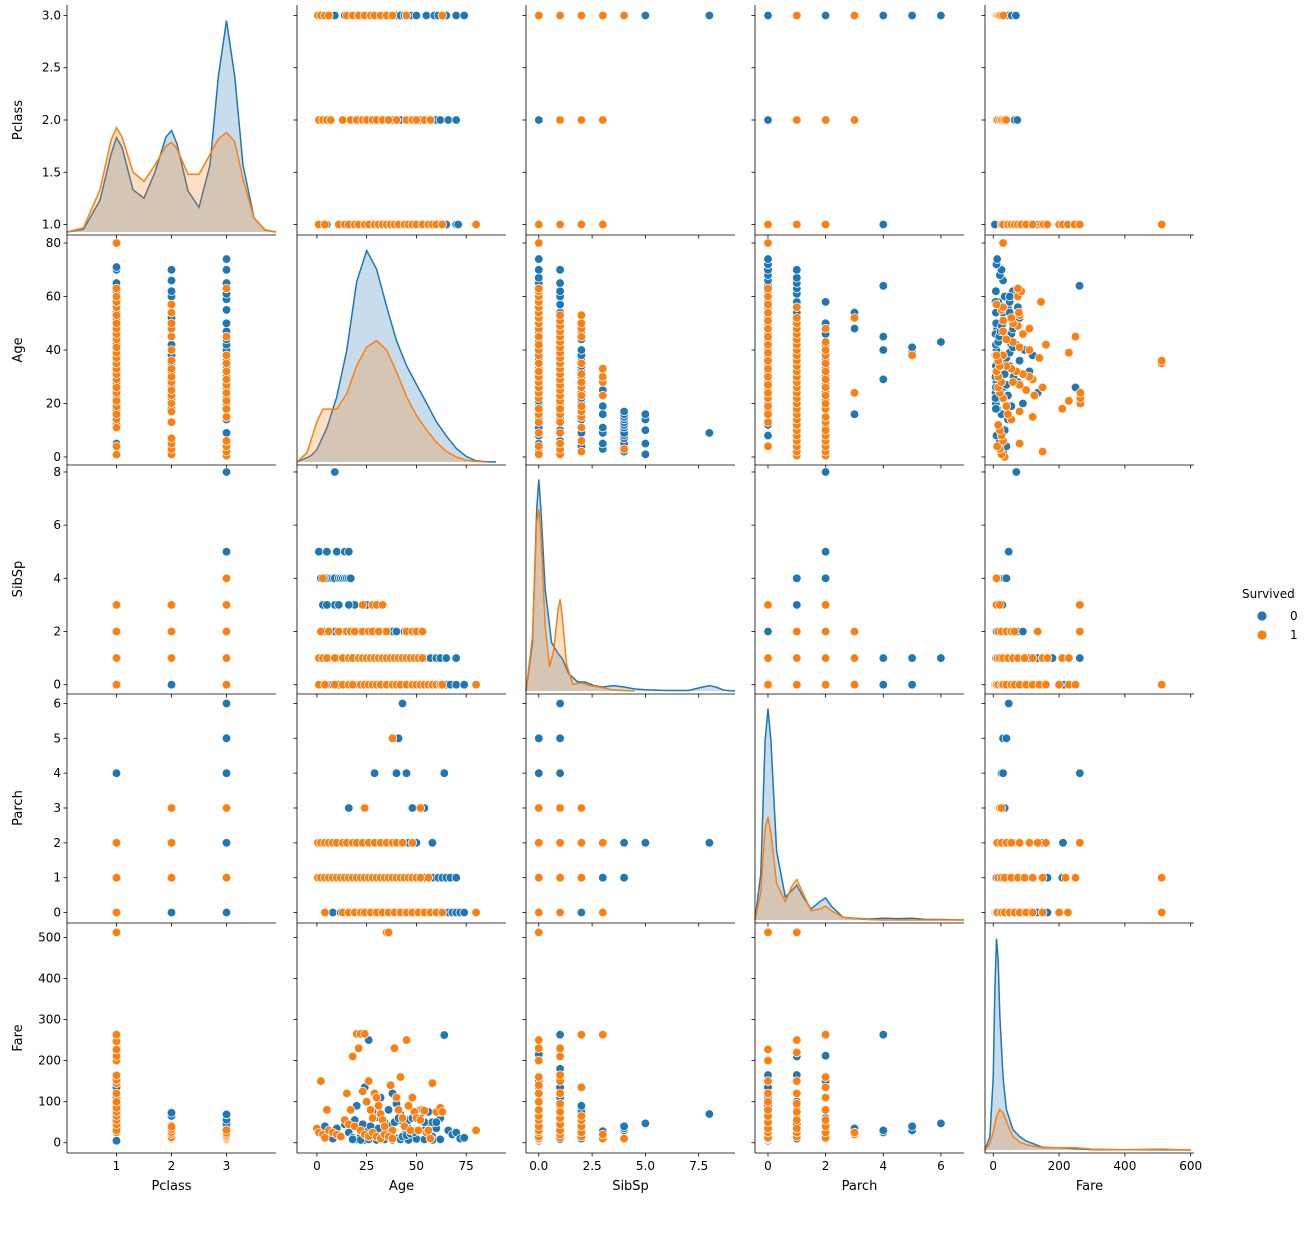 The image size is (1315, 1235). I want to click on x-tick-label: 400, so click(1124, 1166).